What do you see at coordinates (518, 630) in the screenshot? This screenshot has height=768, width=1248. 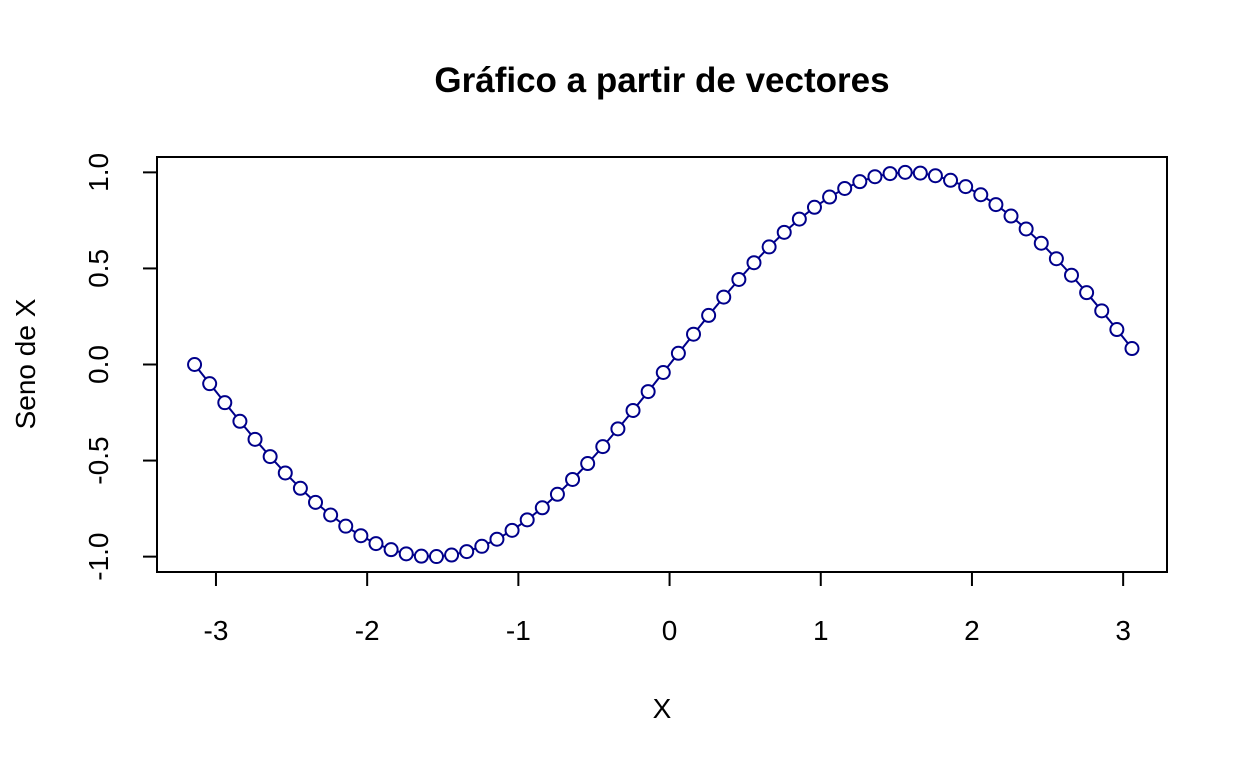 I see `x-tick-label: -1` at bounding box center [518, 630].